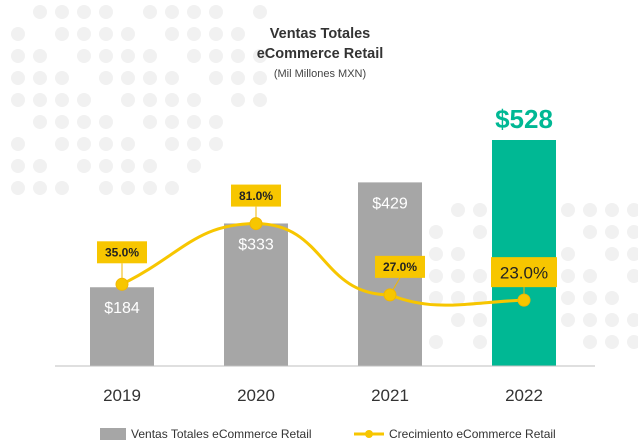 The width and height of the screenshot is (638, 440). Describe the element at coordinates (256, 395) in the screenshot. I see `x-tick-label-2020: 2020` at that location.